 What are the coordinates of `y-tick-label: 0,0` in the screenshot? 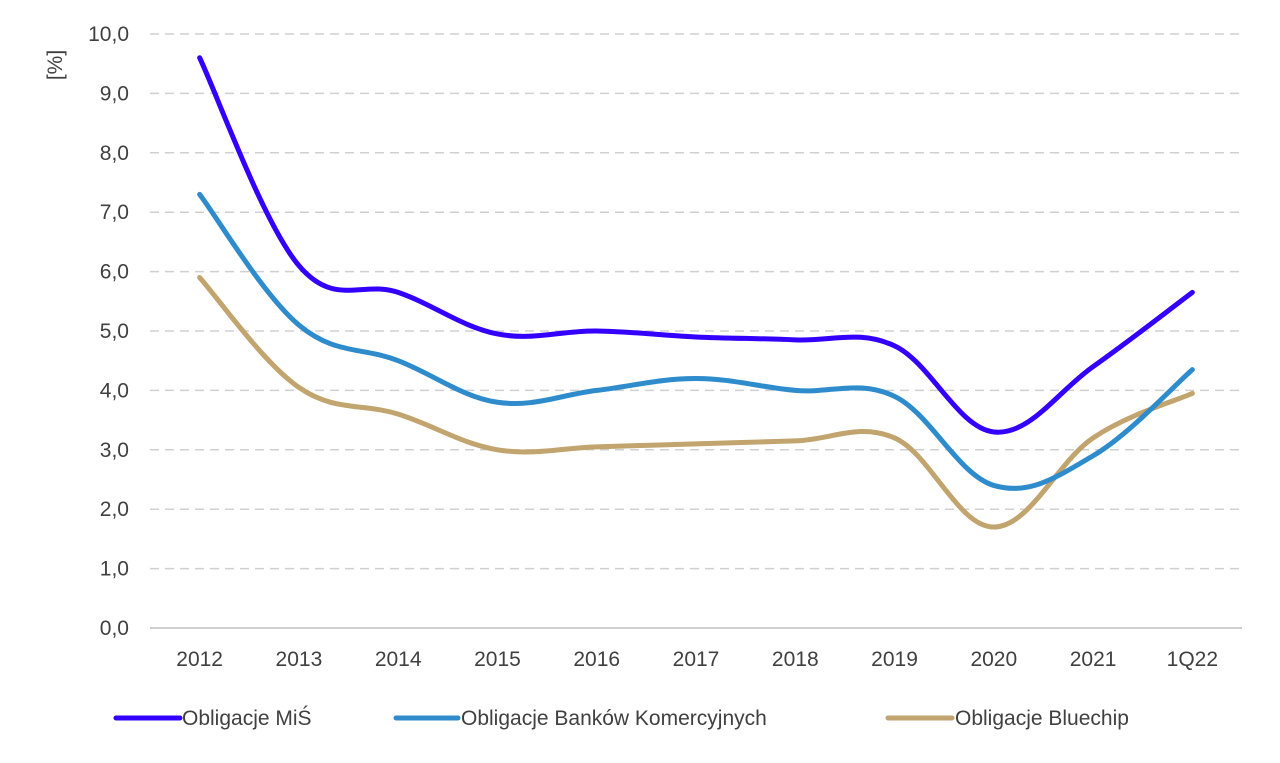 It's located at (114, 628).